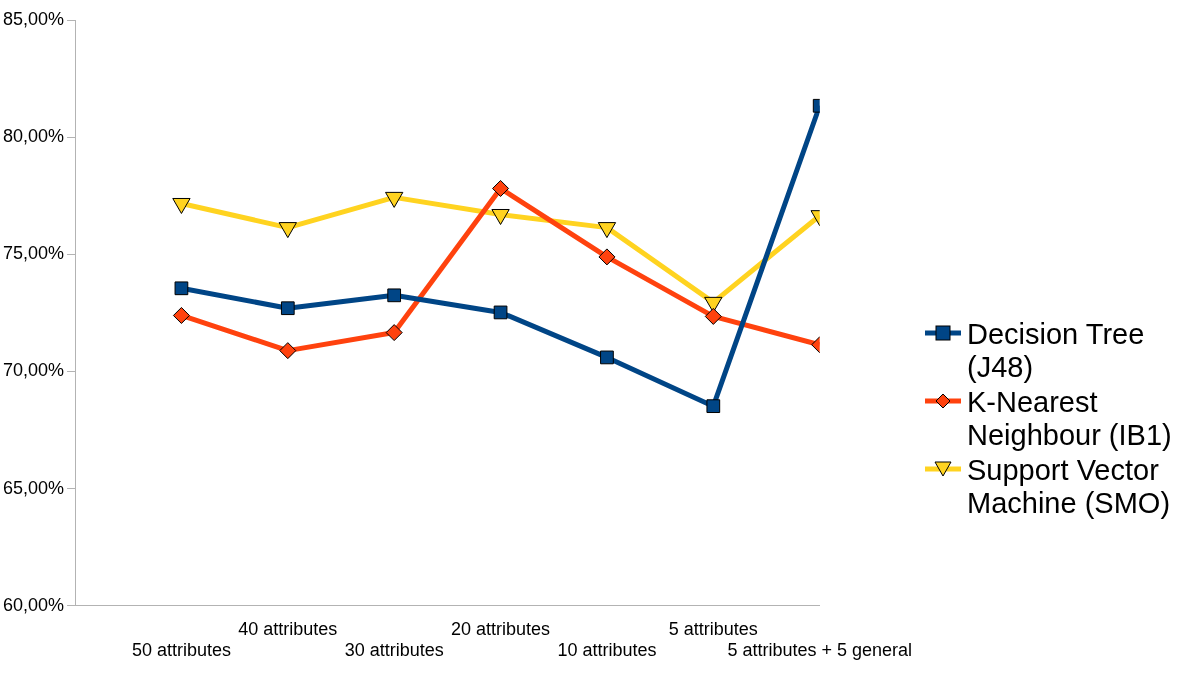  What do you see at coordinates (33, 487) in the screenshot?
I see `y-tick-label: 65,00%` at bounding box center [33, 487].